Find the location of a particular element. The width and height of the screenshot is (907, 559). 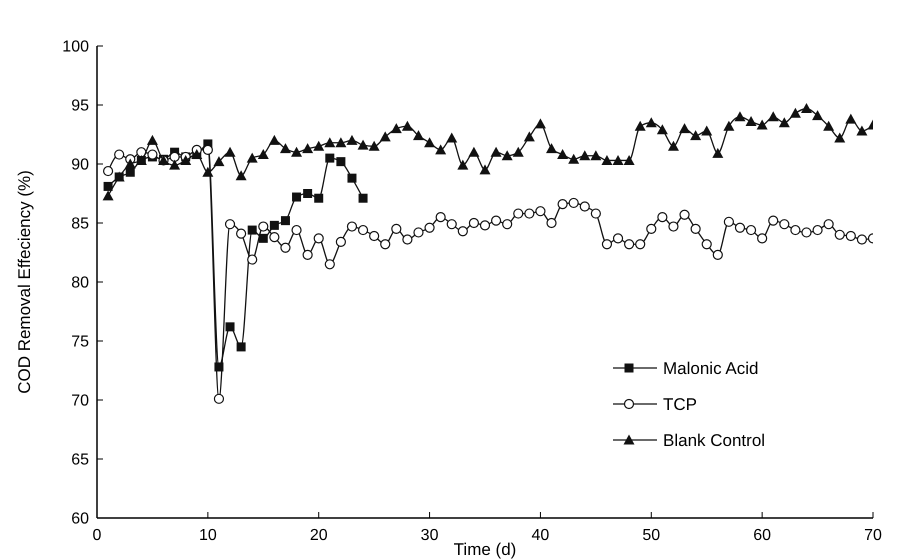

y-tick-label: 100 is located at coordinates (76, 47).